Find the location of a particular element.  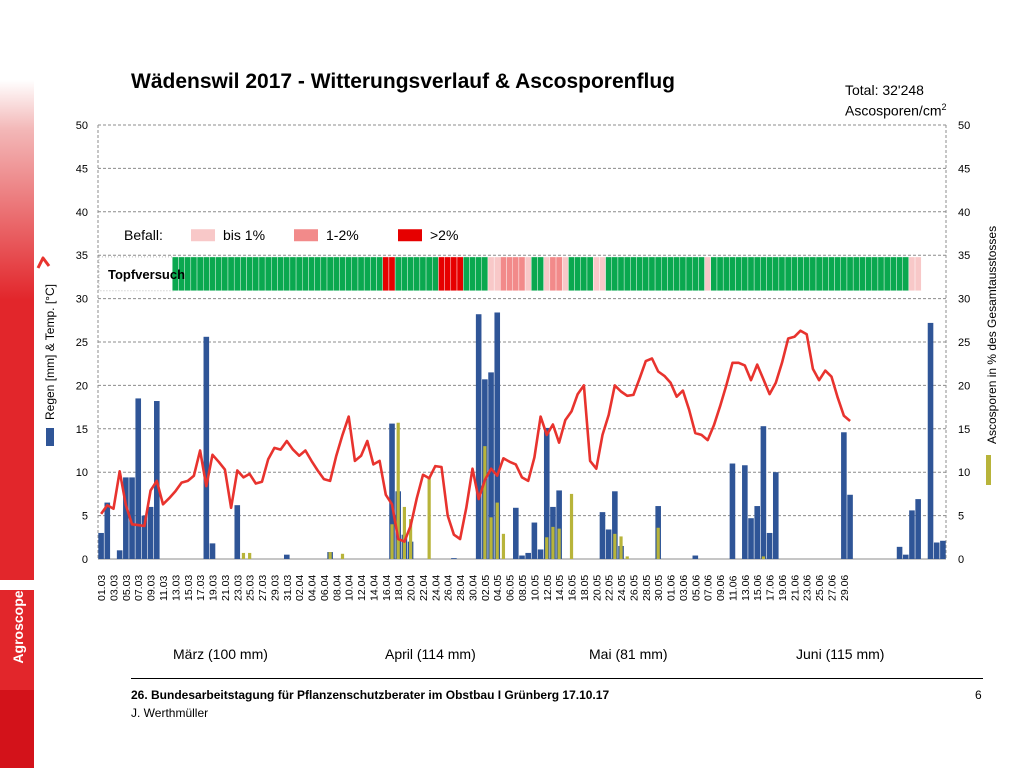

x-tick-label: 12.04 is located at coordinates (362, 588).